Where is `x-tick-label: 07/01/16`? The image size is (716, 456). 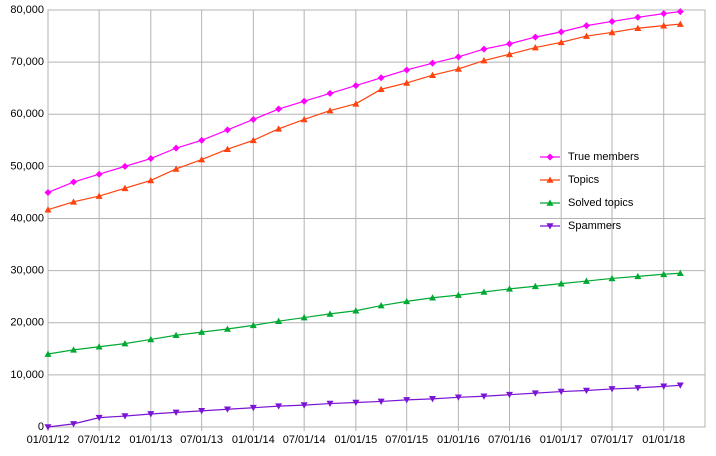 x-tick-label: 07/01/16 is located at coordinates (509, 440).